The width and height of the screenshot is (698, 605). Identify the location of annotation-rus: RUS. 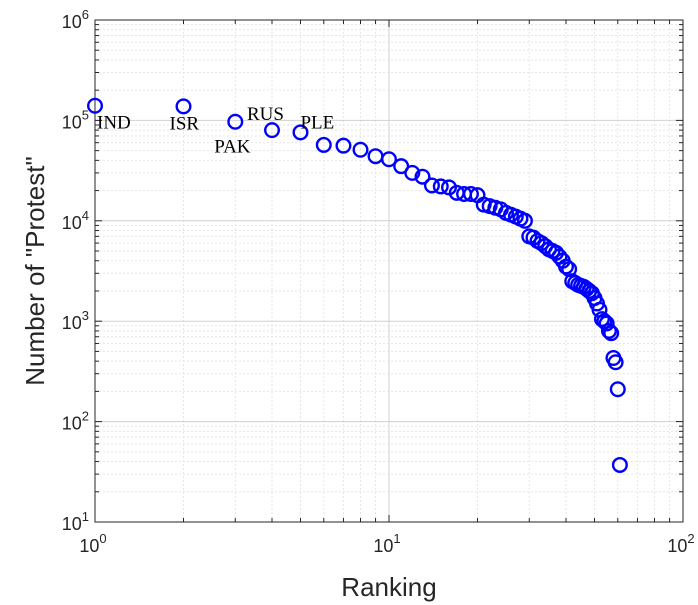
(265, 114).